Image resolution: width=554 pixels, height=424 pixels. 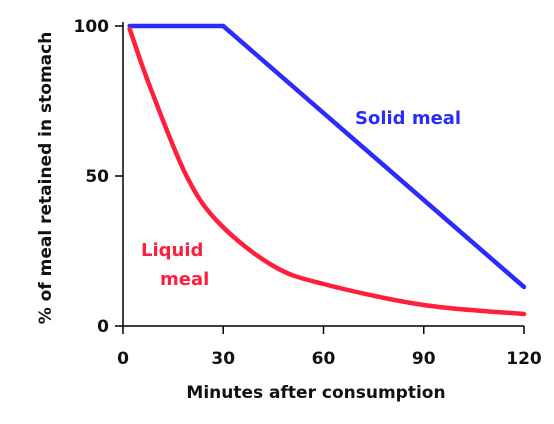 What do you see at coordinates (408, 118) in the screenshot?
I see `series-label-solid-meal: Solid meal` at bounding box center [408, 118].